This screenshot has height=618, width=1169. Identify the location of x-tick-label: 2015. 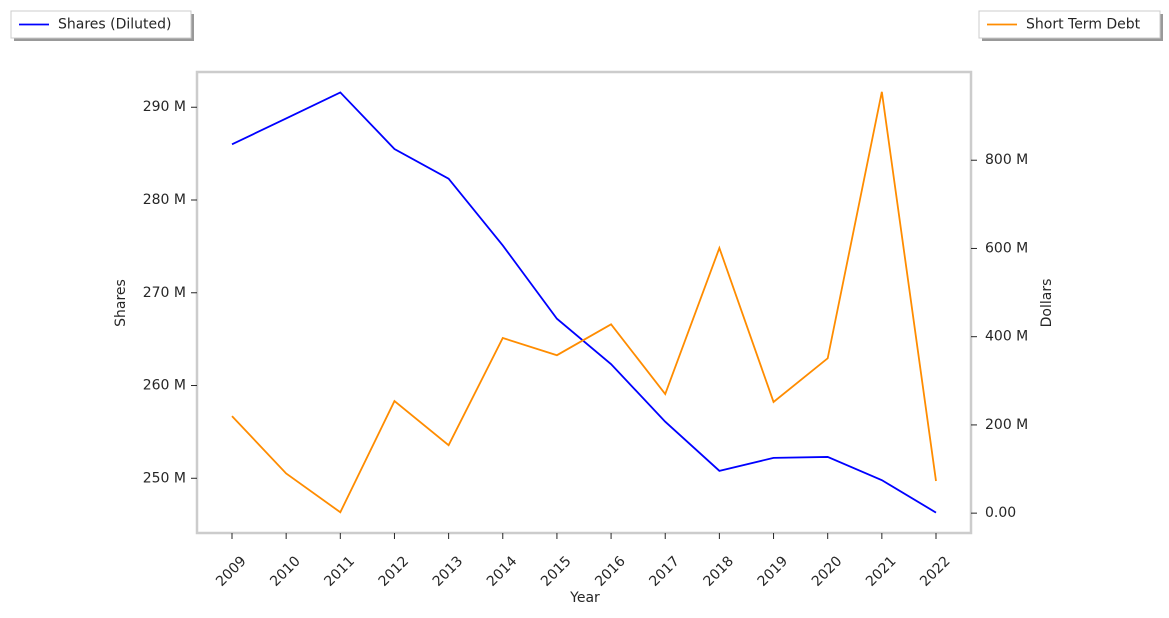
(556, 571).